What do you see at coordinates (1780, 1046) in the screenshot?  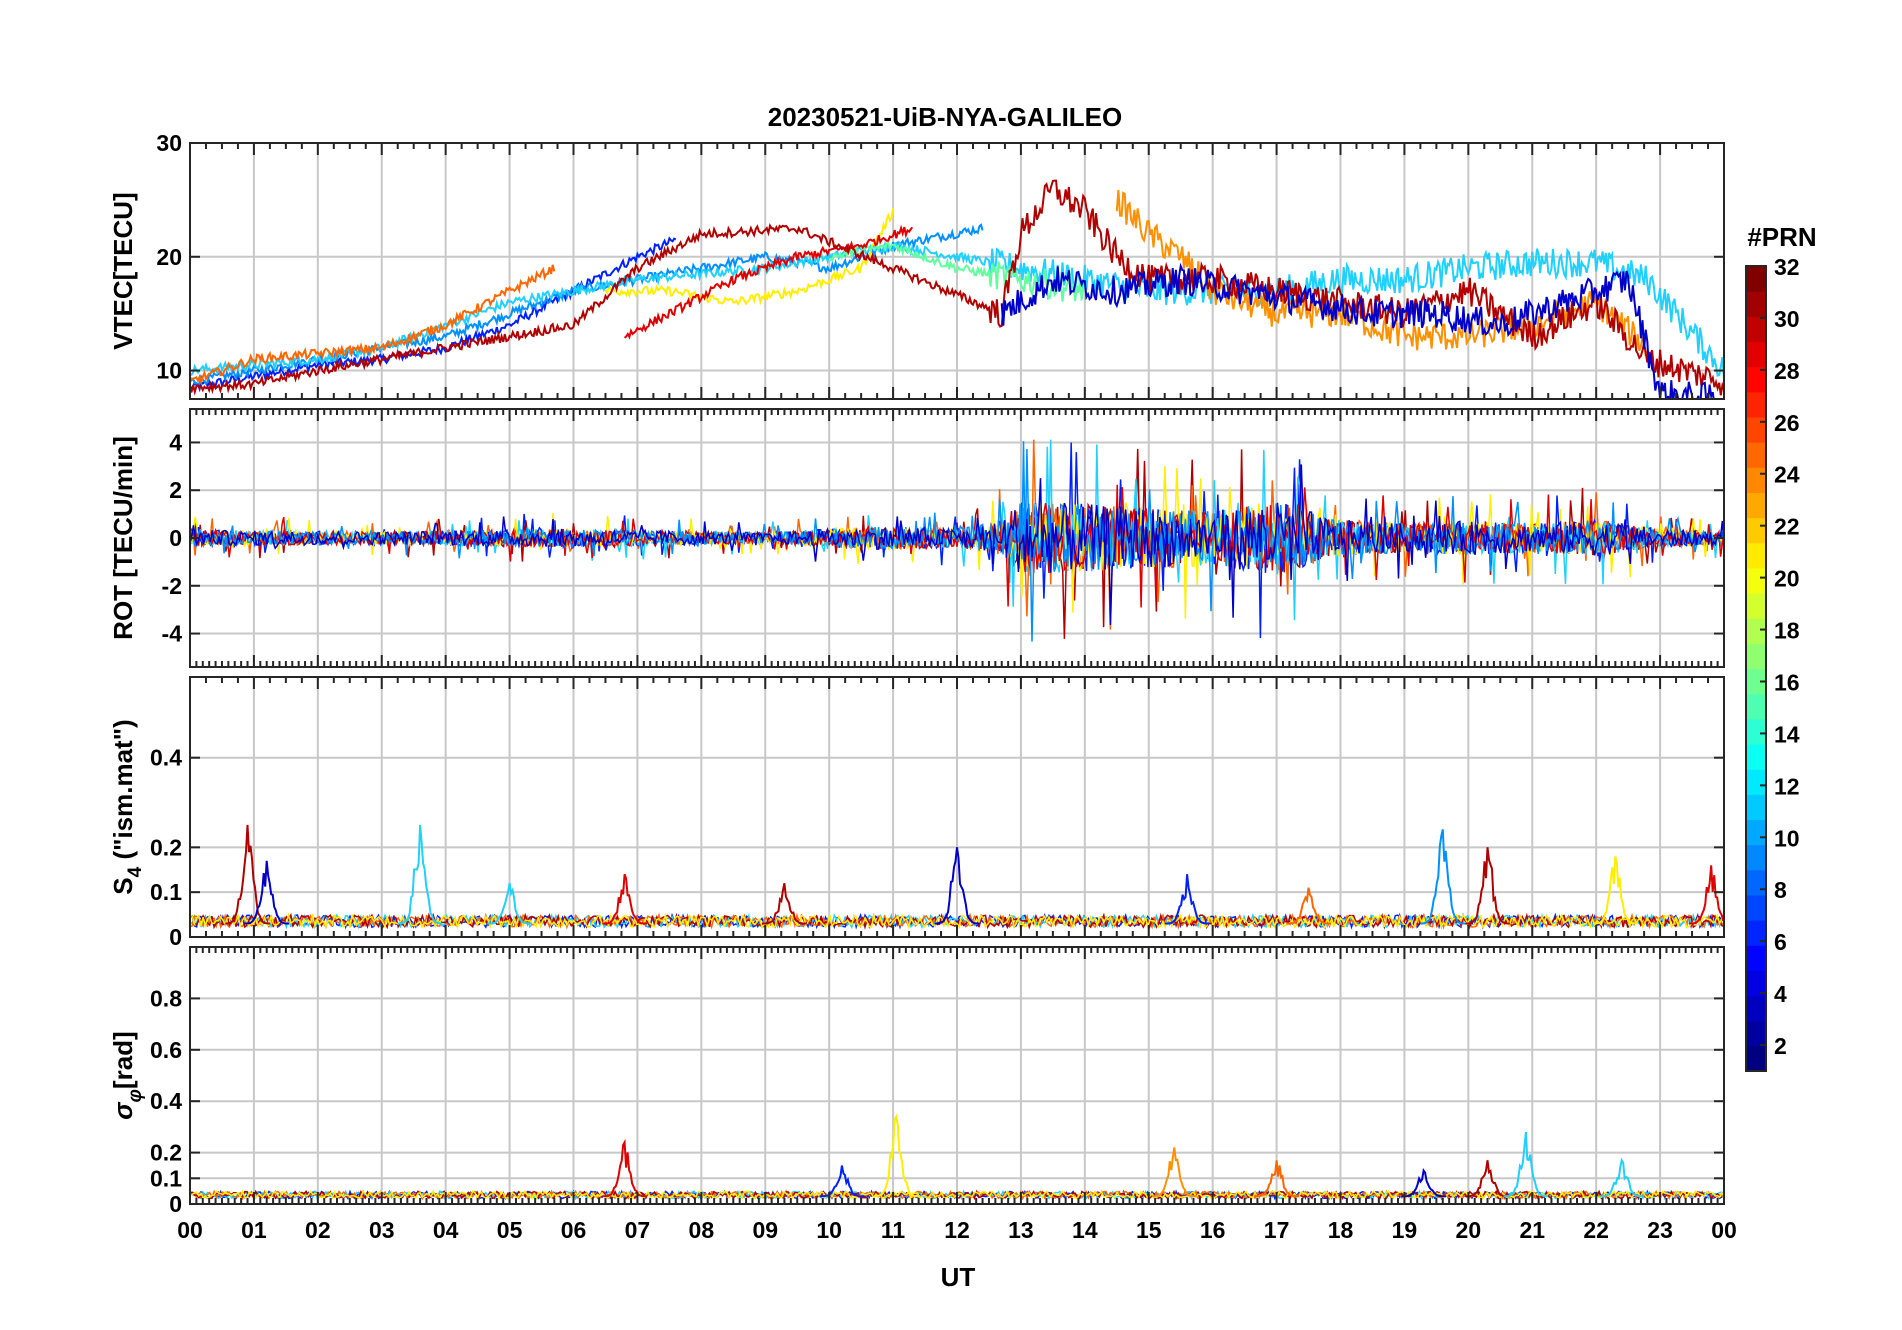 I see `colorbar-tick-label: 2` at bounding box center [1780, 1046].